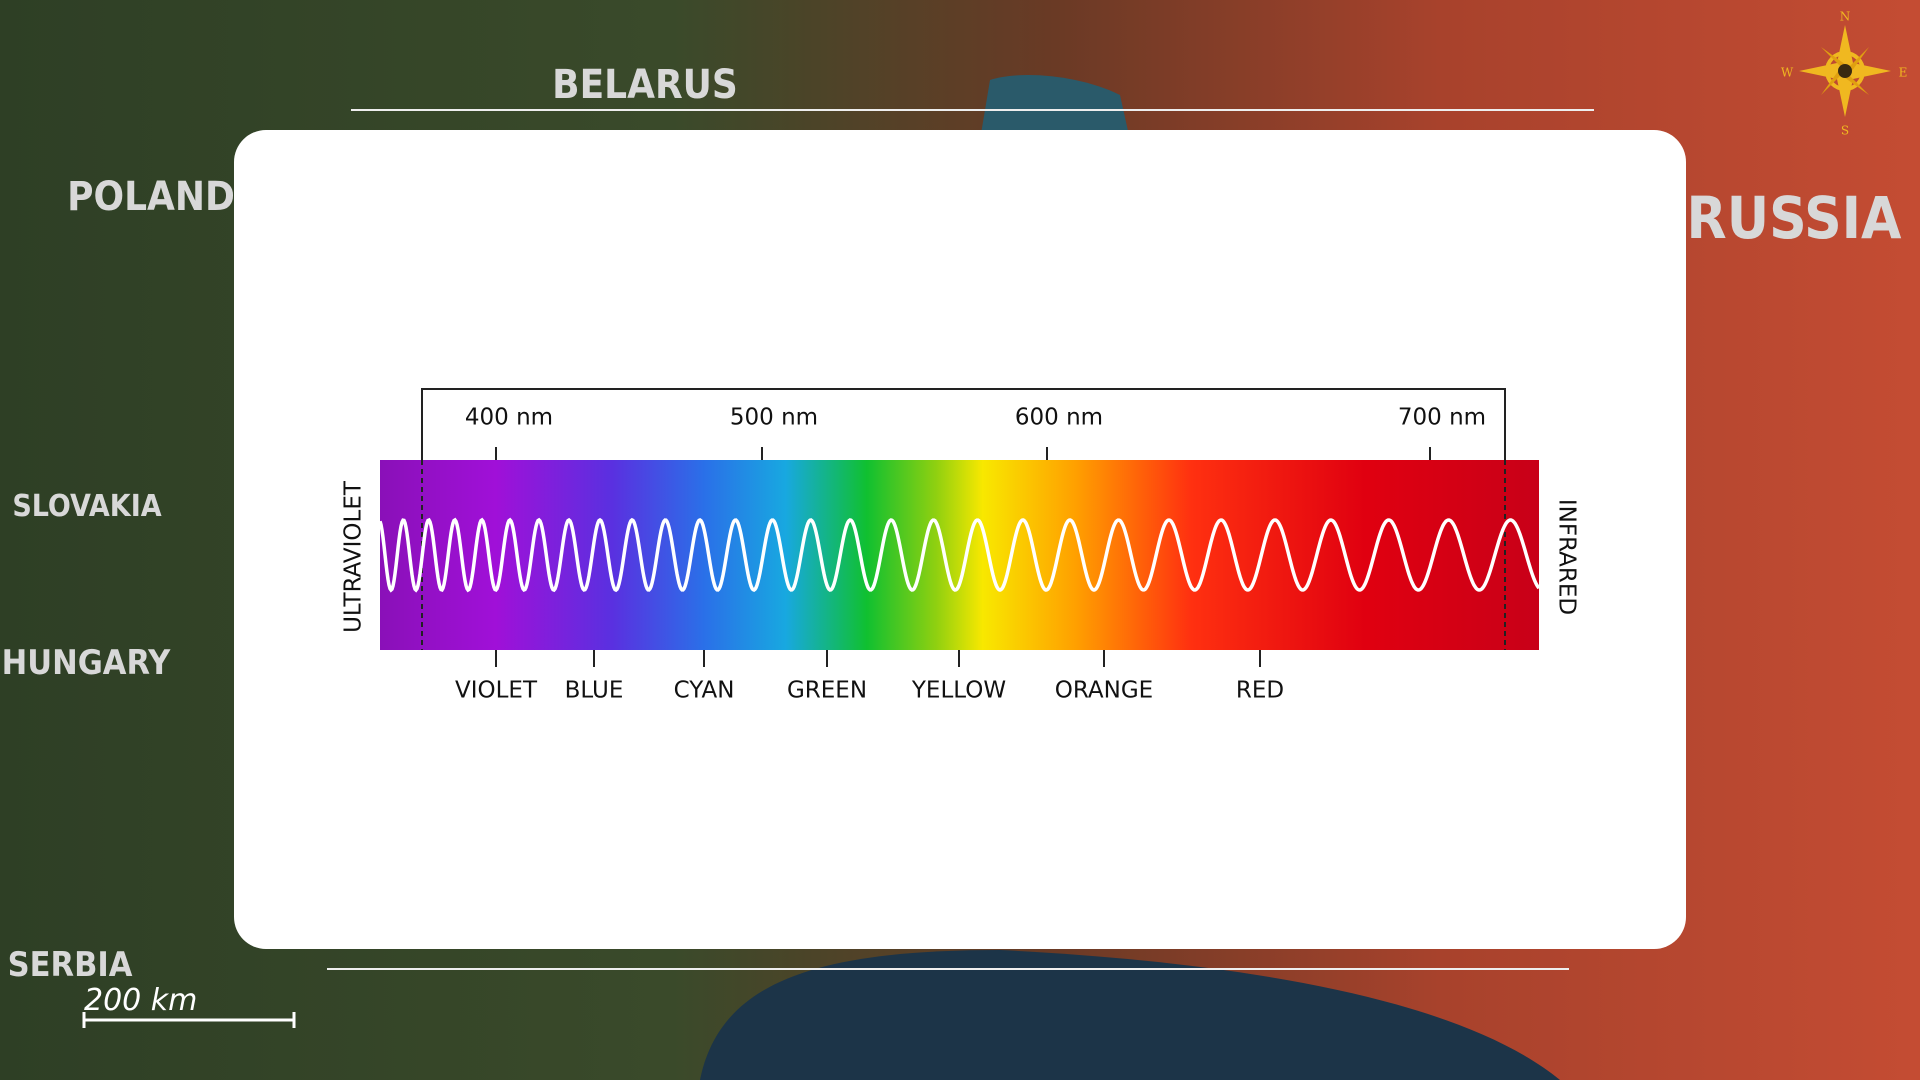 The width and height of the screenshot is (1920, 1080). Describe the element at coordinates (1130, 1015) in the screenshot. I see `sea` at that location.